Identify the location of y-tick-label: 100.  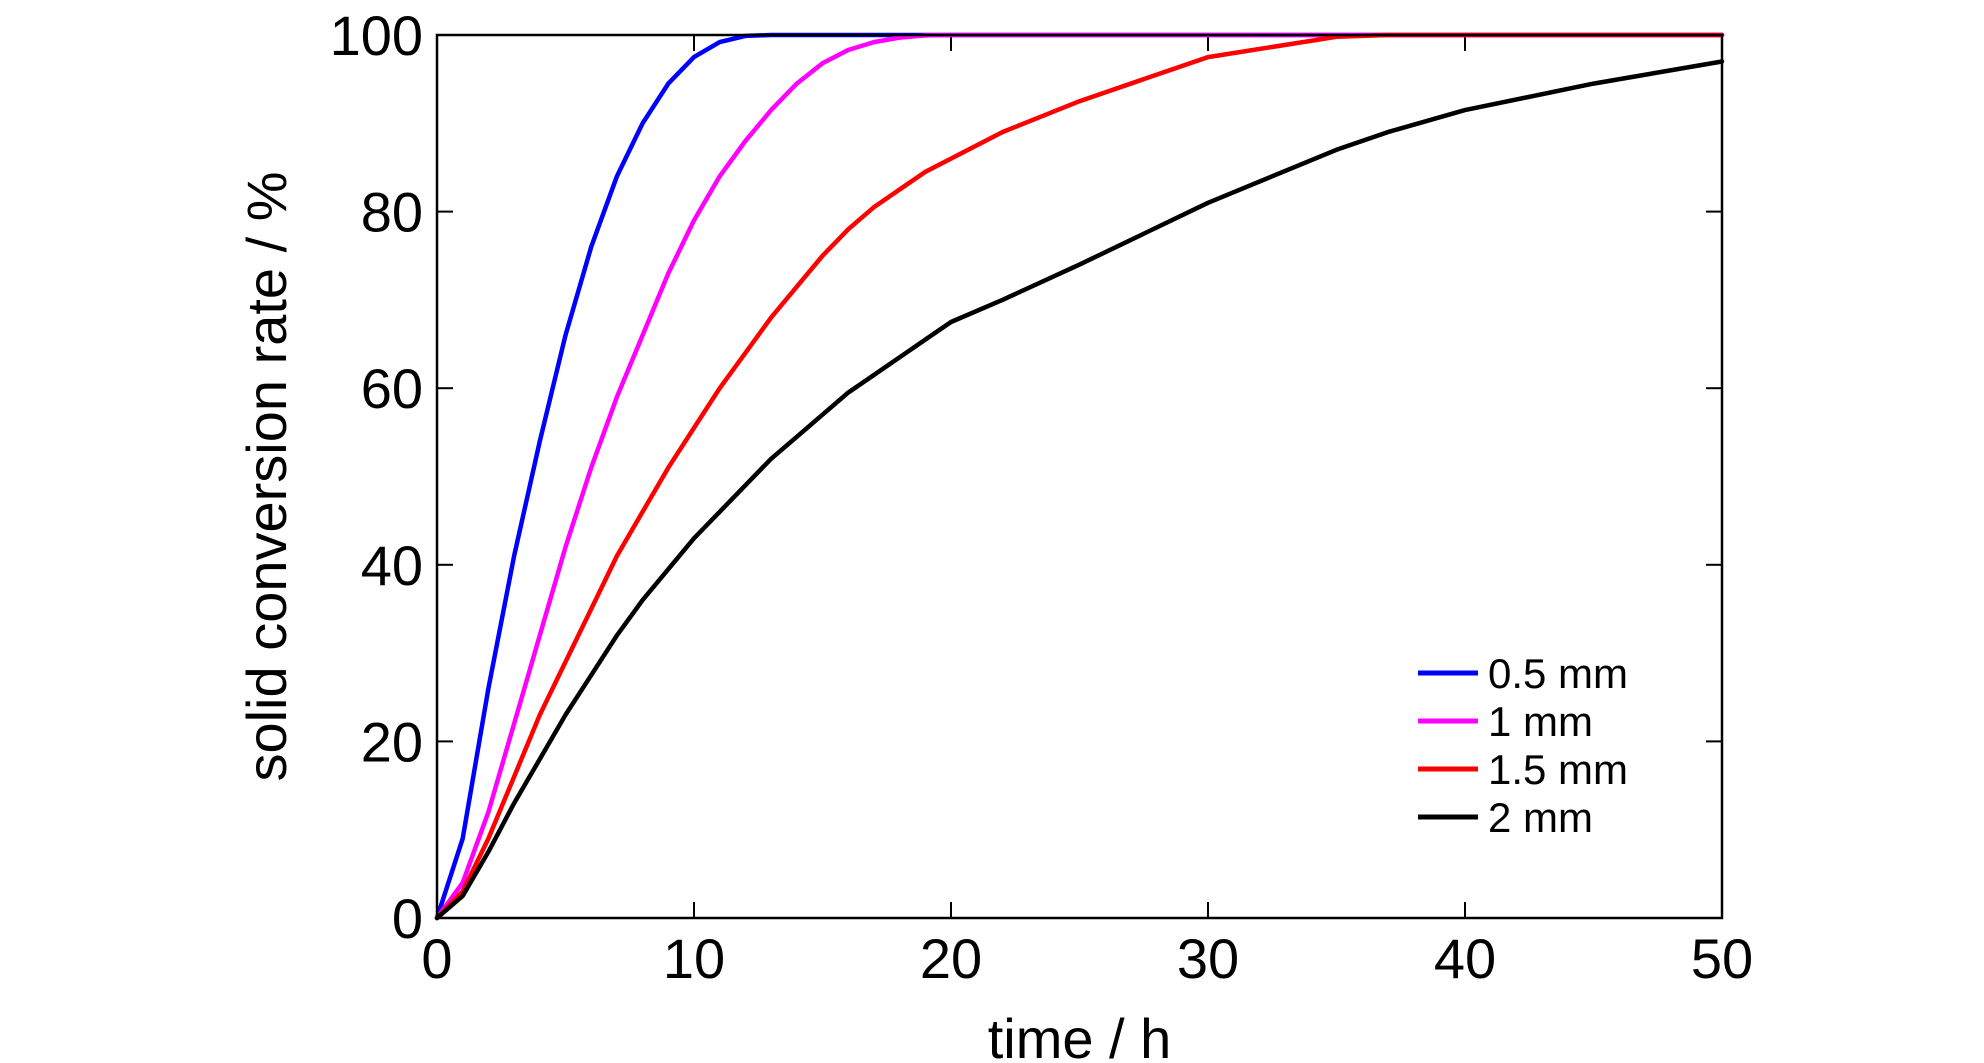
(376, 35).